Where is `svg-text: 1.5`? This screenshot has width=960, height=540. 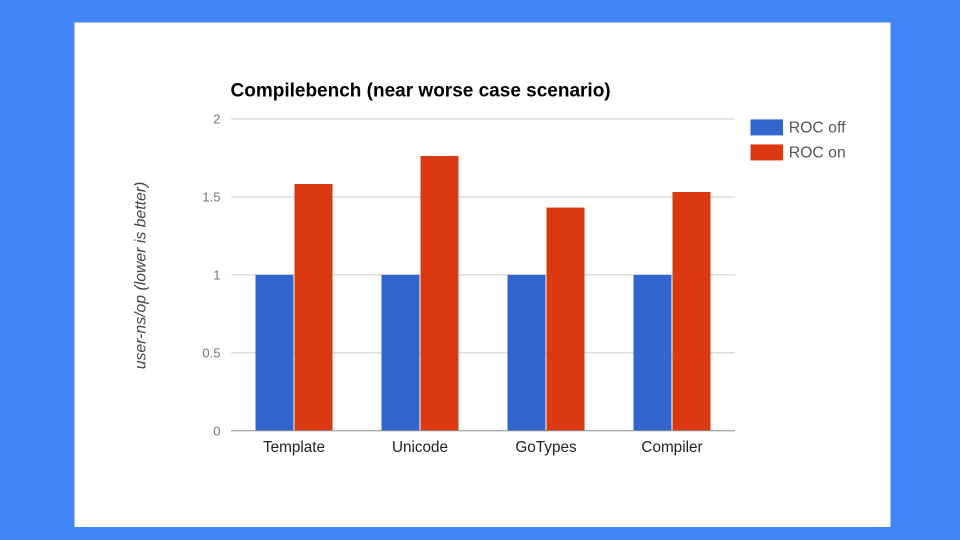 svg-text: 1.5 is located at coordinates (211, 197).